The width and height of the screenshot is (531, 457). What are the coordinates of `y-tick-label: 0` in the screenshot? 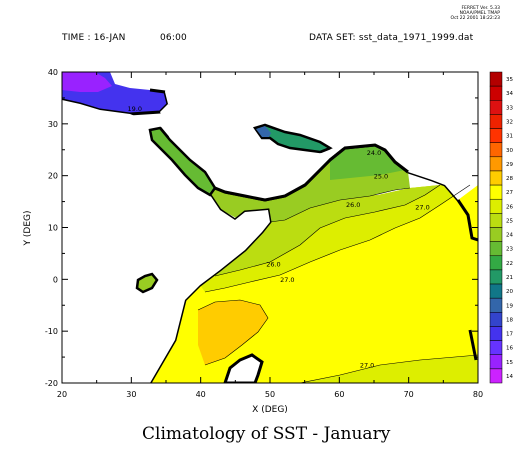 It's located at (55, 279).